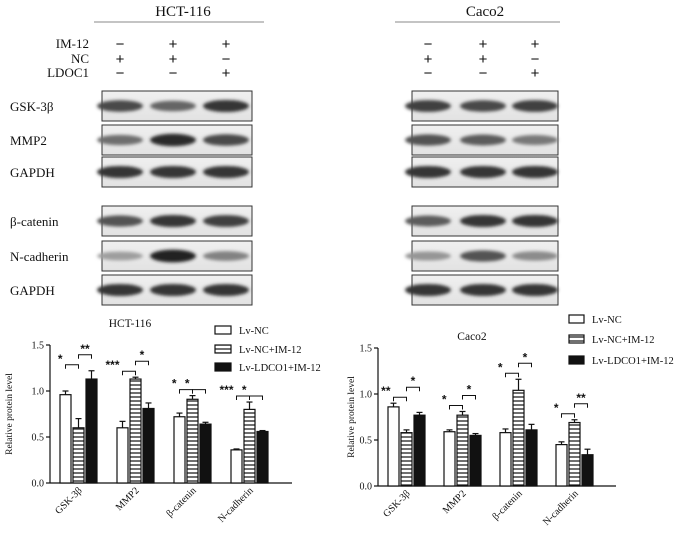  Describe the element at coordinates (561, 508) in the screenshot. I see `x-tick-label: N-cadherin` at that location.